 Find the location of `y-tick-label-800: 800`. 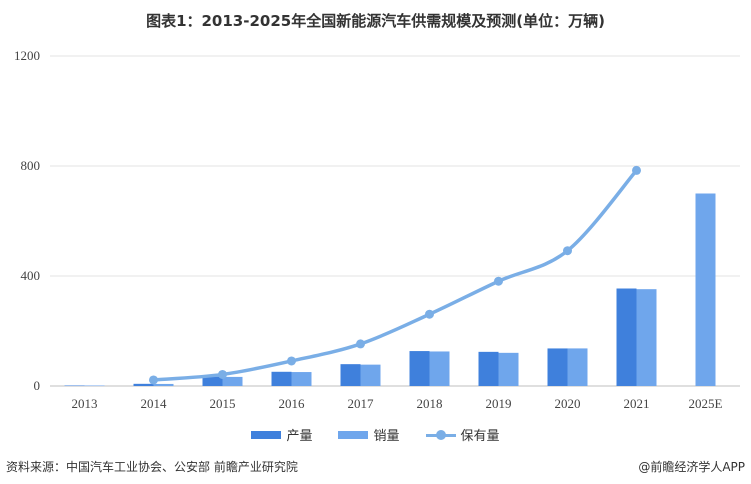

y-tick-label-800: 800 is located at coordinates (31, 165).